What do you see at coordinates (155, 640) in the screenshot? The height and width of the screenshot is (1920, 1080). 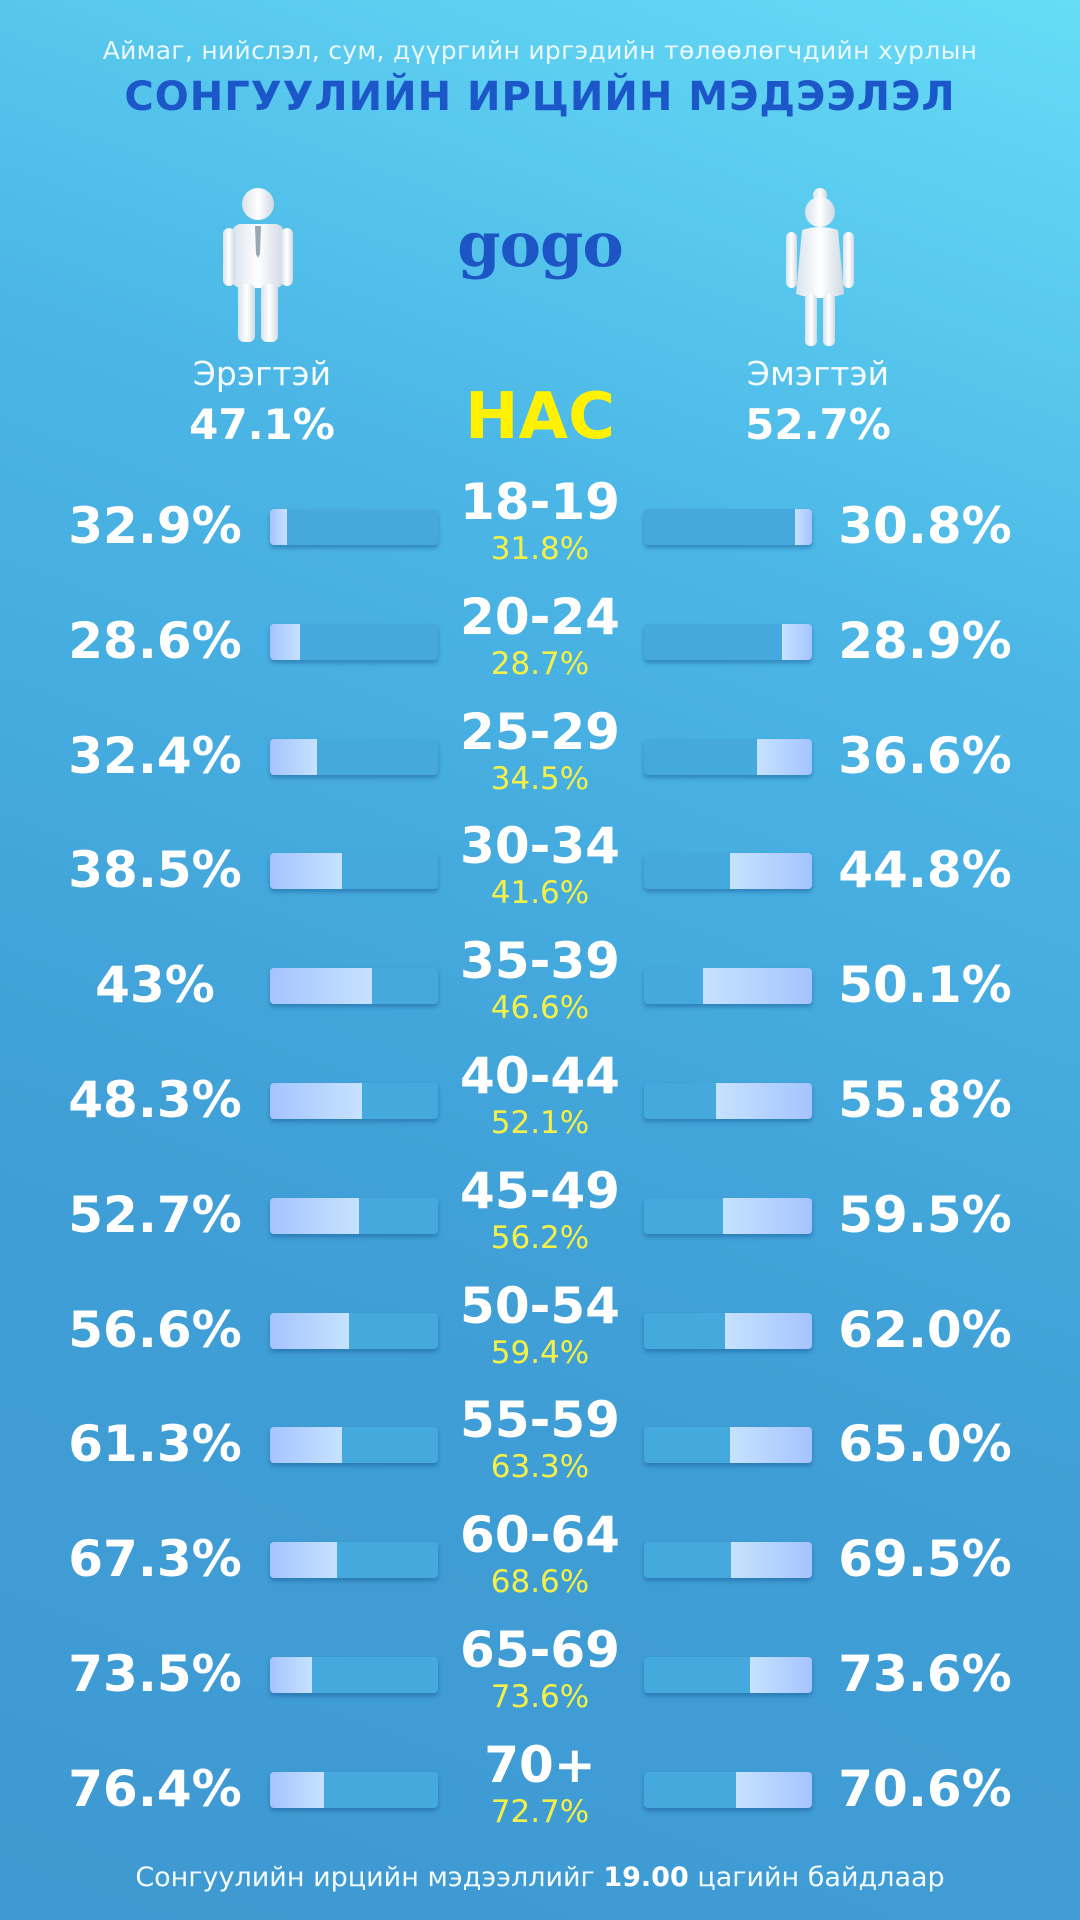 I see `male-pct: 28.6%` at bounding box center [155, 640].